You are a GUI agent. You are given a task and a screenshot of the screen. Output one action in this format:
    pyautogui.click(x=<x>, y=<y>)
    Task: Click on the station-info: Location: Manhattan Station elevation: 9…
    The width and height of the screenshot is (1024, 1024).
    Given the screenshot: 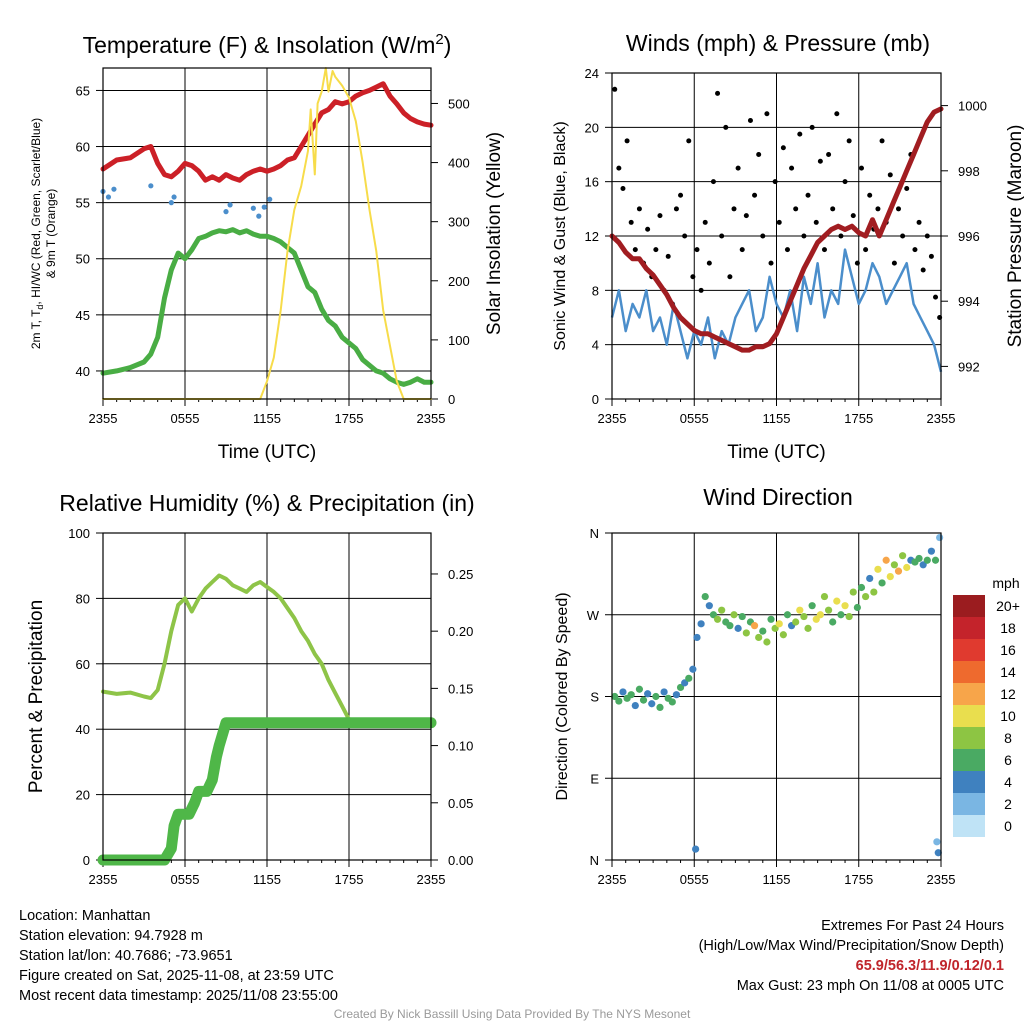 What is the action you would take?
    pyautogui.click(x=178, y=956)
    